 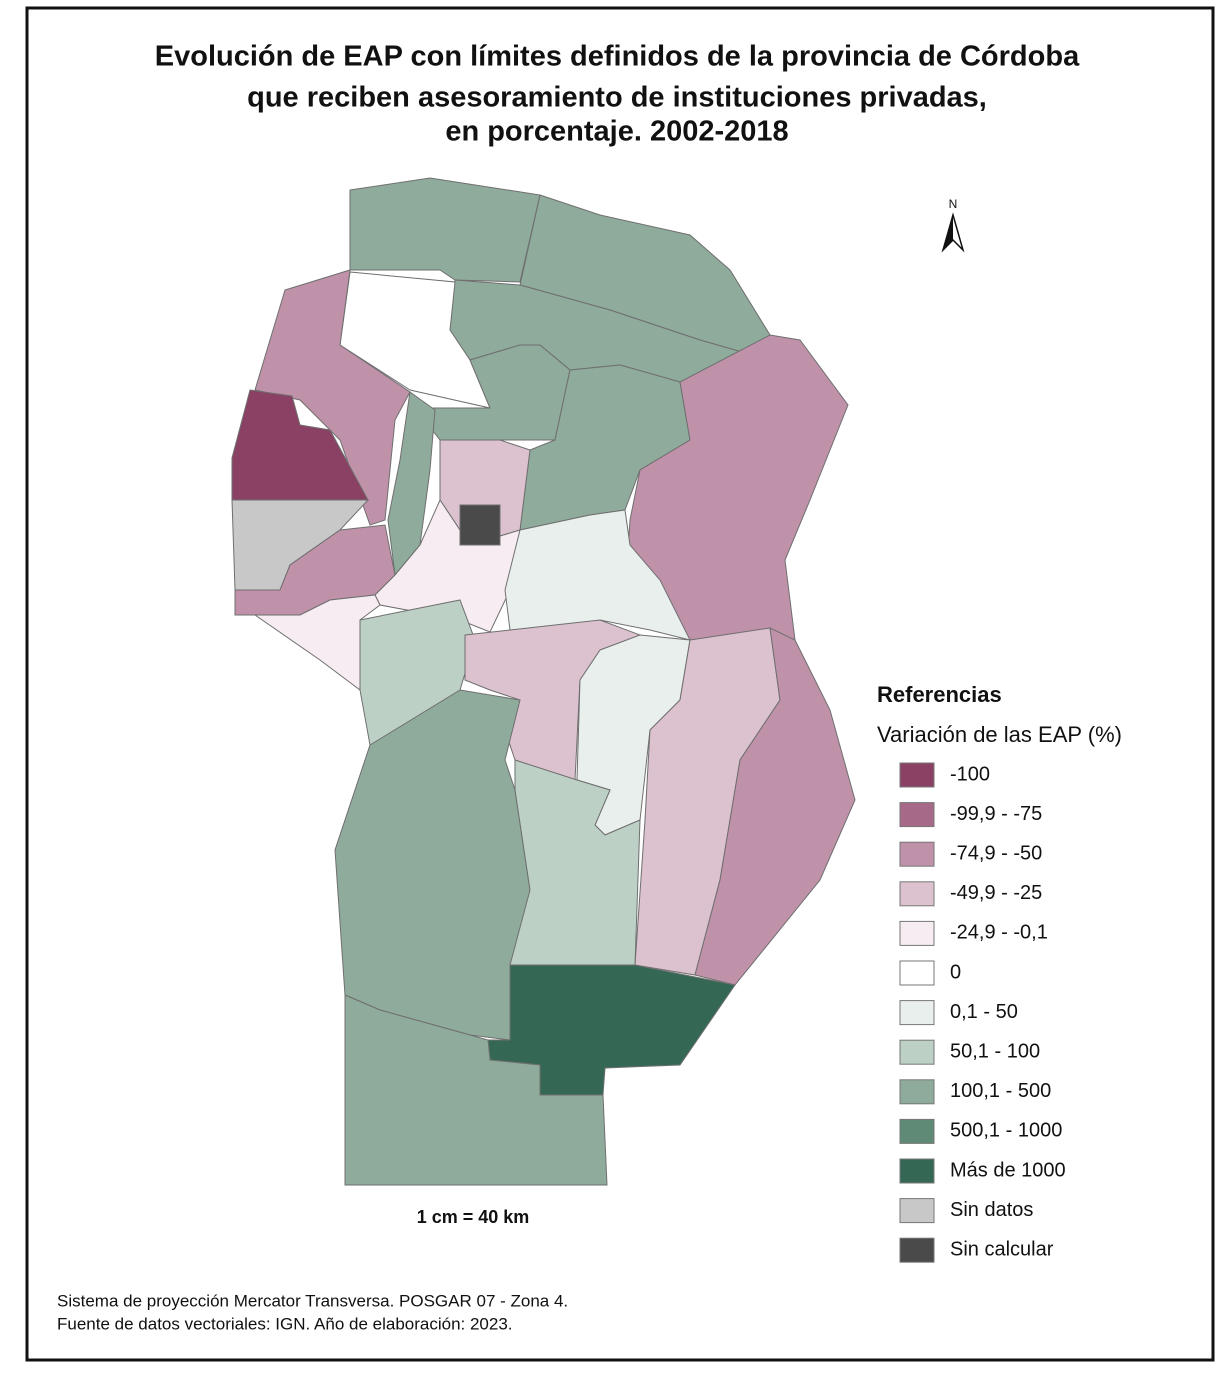 I want to click on legend-subtitle: Variación de las EAP (%), so click(x=999, y=734).